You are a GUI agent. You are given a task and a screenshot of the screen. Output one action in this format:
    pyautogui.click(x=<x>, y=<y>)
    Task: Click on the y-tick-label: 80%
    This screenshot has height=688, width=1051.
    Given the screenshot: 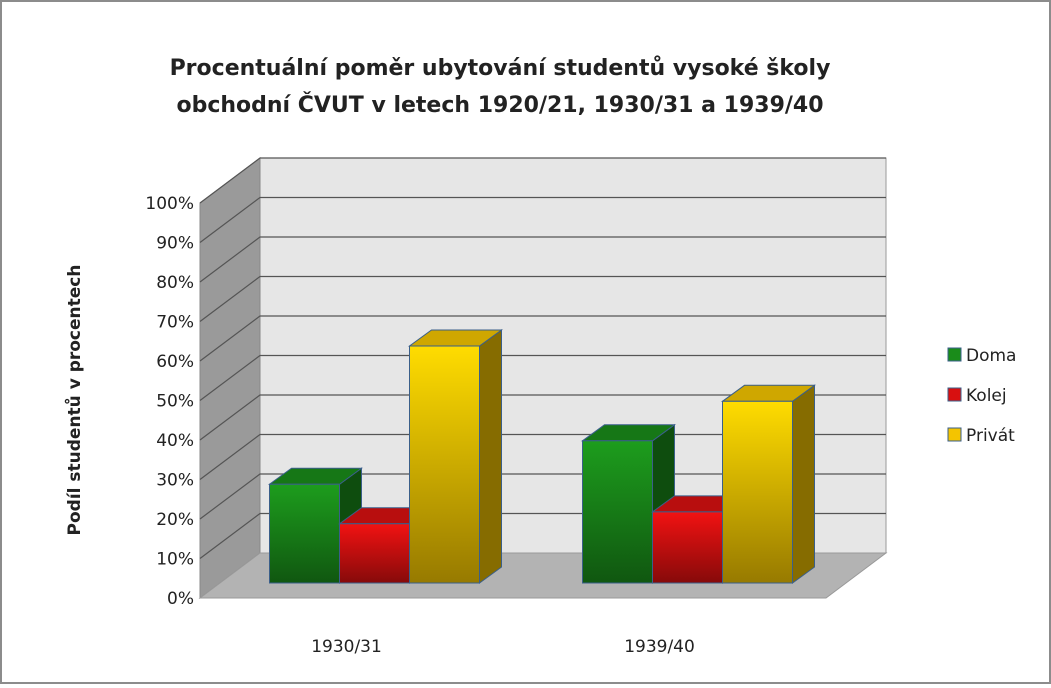 What is the action you would take?
    pyautogui.click(x=175, y=283)
    